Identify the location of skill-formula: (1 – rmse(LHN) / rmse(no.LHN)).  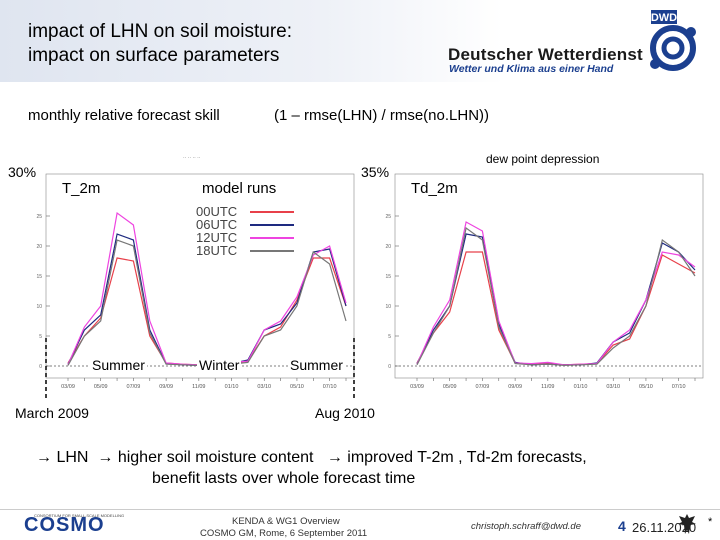
(382, 115).